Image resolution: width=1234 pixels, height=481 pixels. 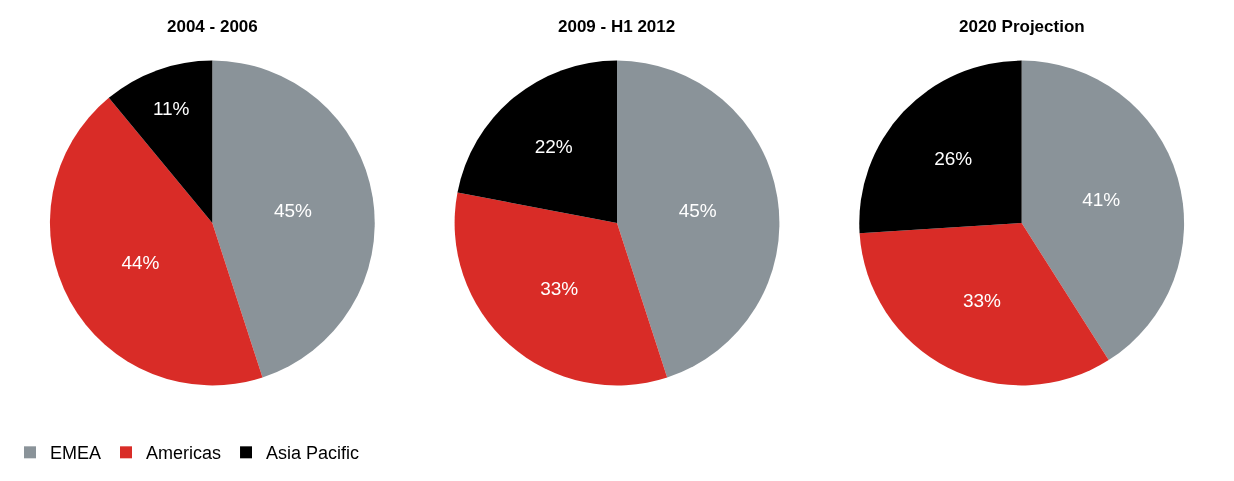 I want to click on legend-label: Asia Pacific, so click(x=313, y=453).